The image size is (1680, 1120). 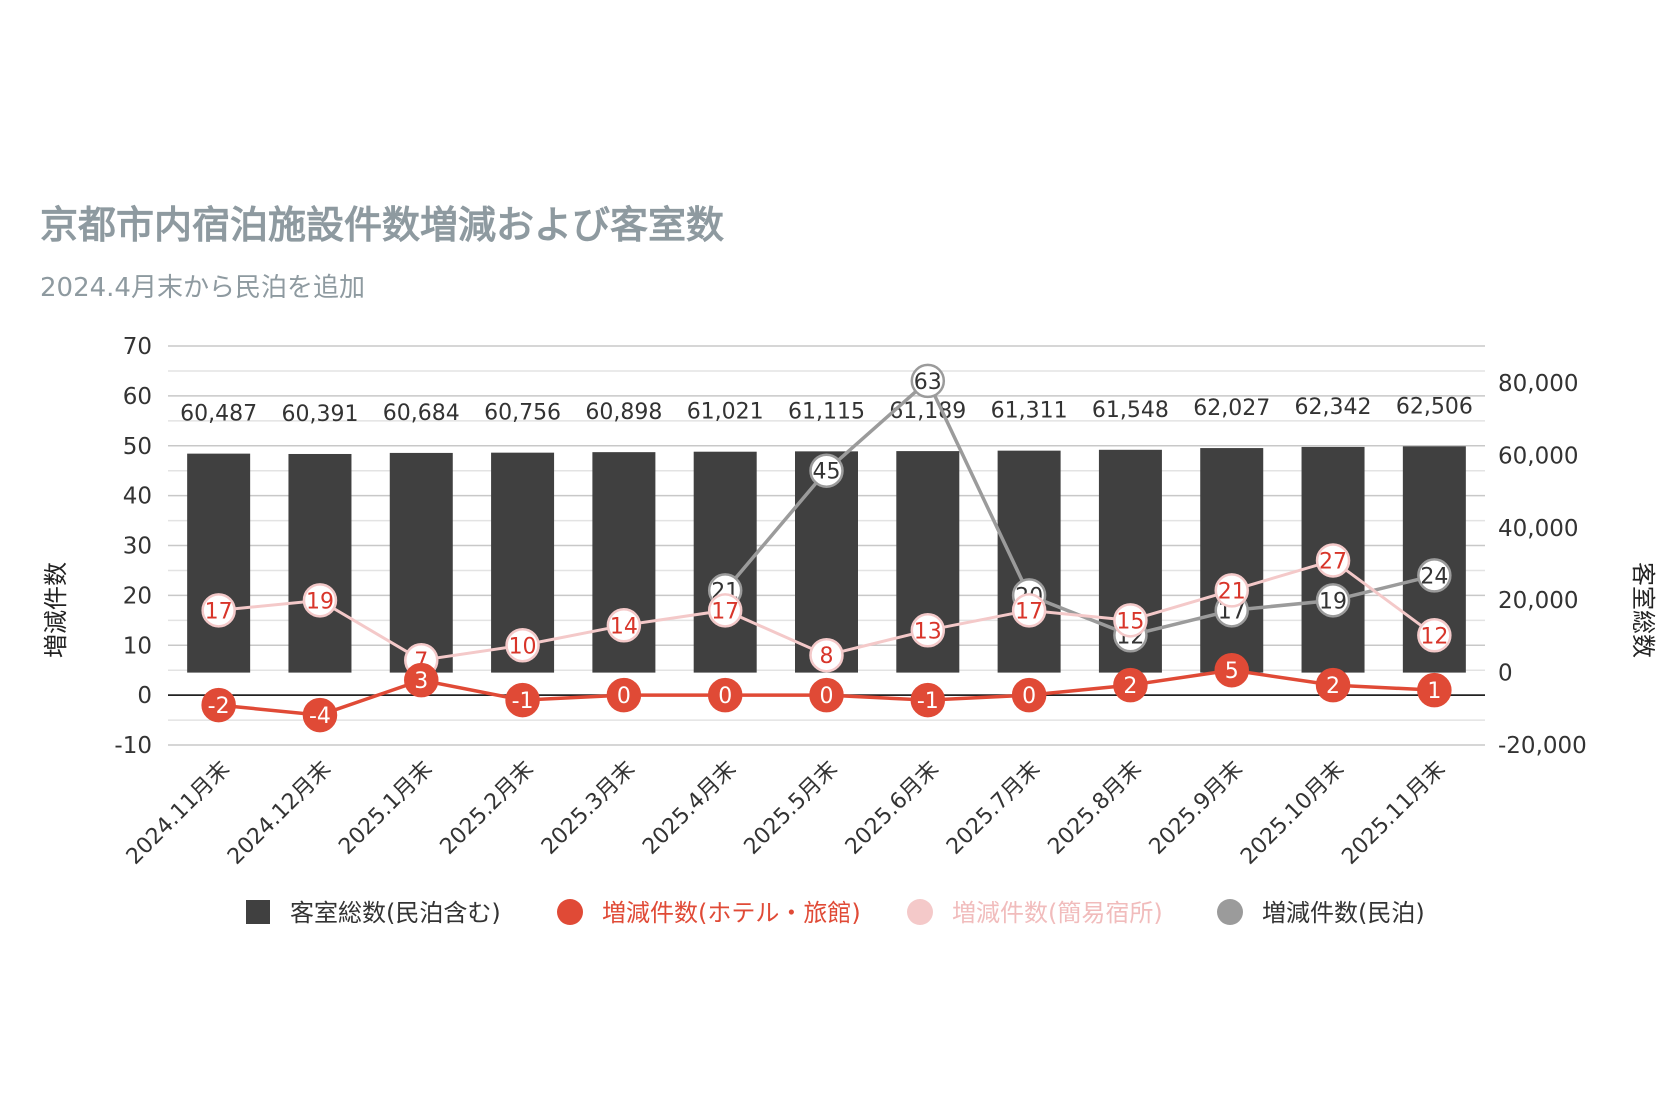 What do you see at coordinates (137, 596) in the screenshot?
I see `y-left-tick-label: 20` at bounding box center [137, 596].